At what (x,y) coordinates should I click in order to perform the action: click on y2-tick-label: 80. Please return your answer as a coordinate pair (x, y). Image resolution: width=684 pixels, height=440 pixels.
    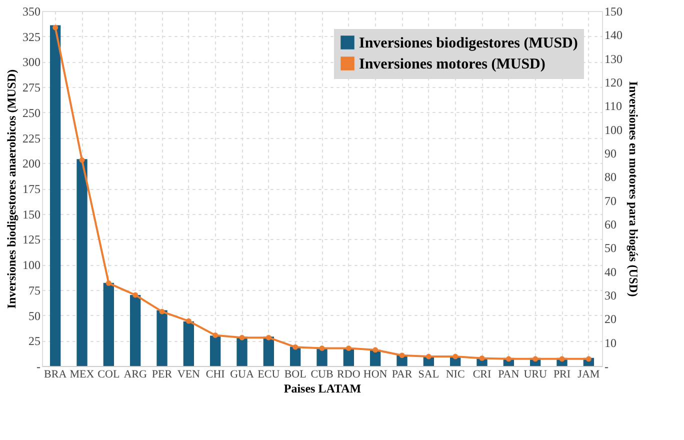
    Looking at the image, I should click on (610, 177).